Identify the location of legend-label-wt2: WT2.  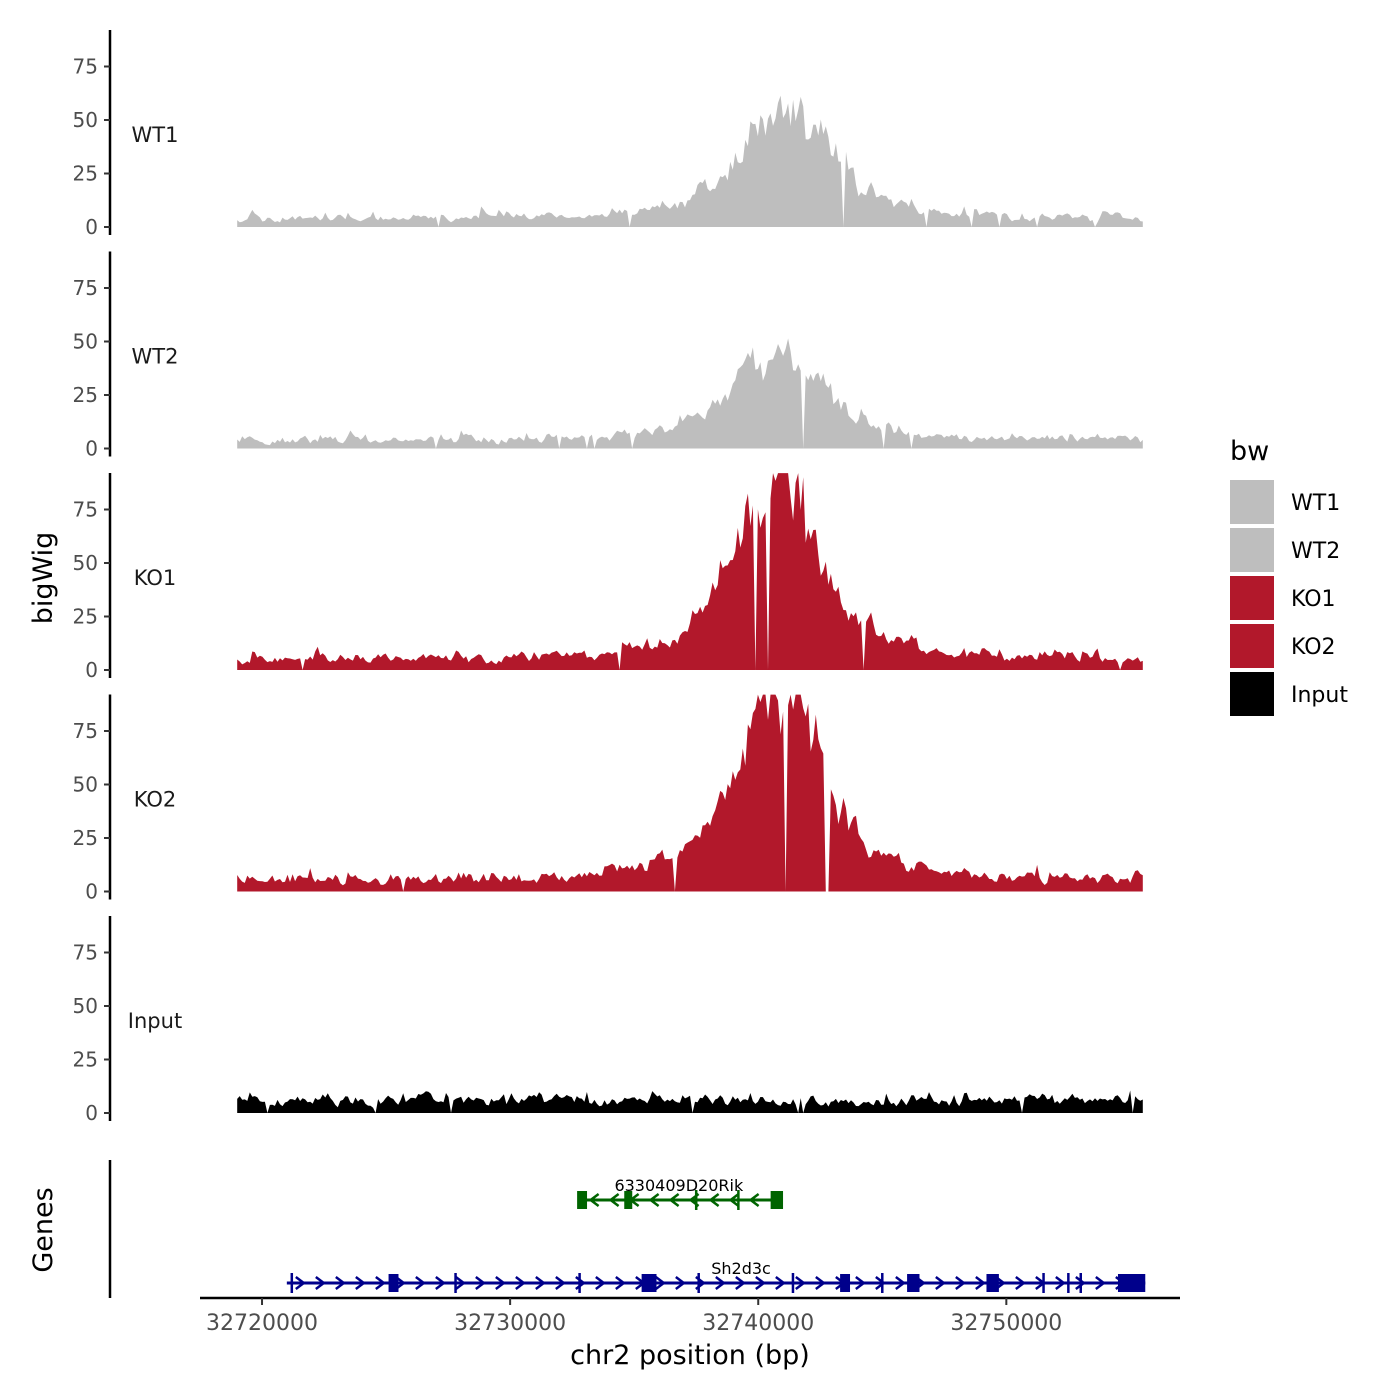
(1315, 551).